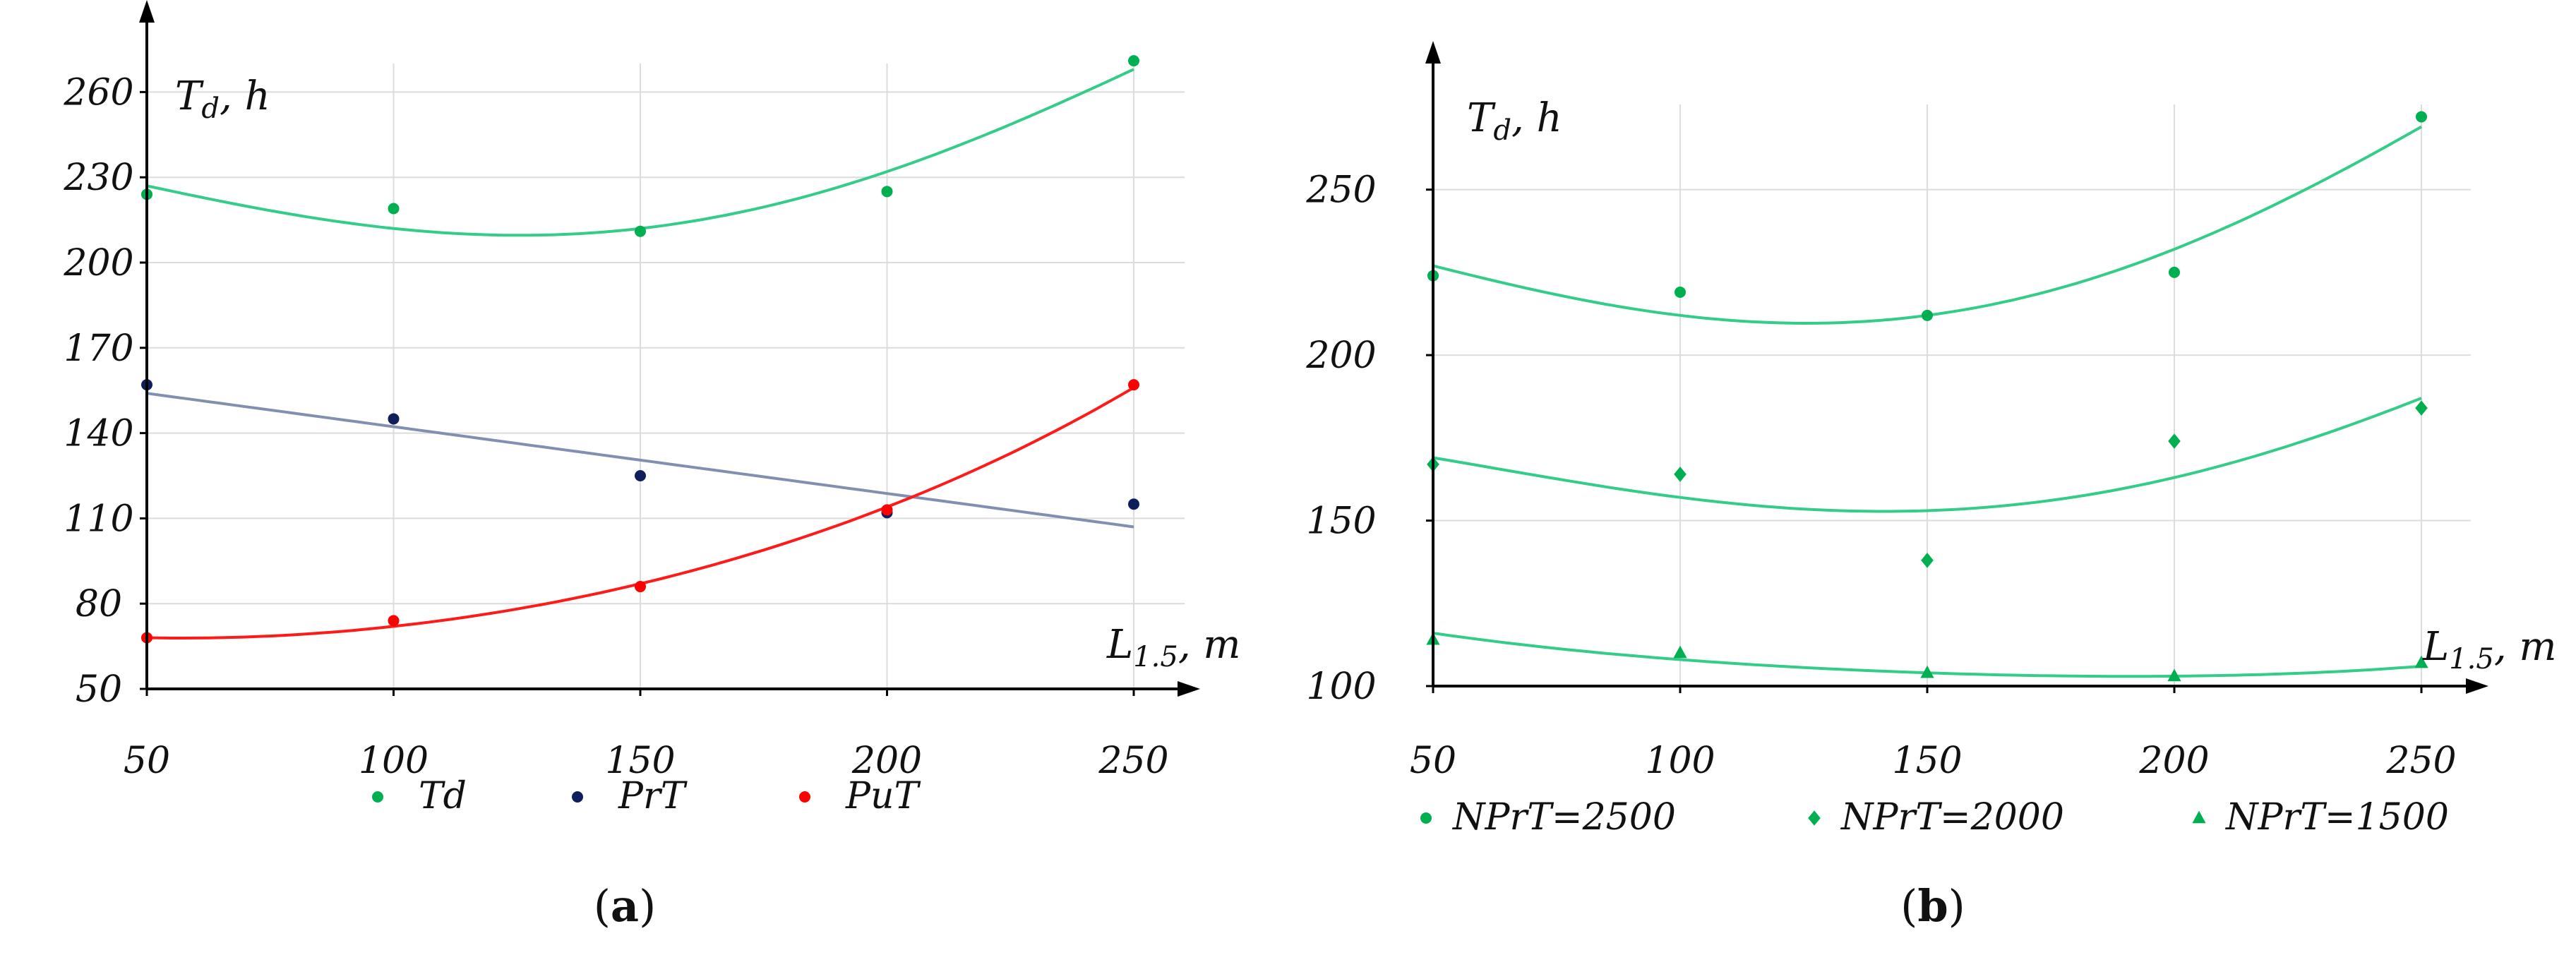 The height and width of the screenshot is (979, 2576). Describe the element at coordinates (577, 797) in the screenshot. I see `legend-marker-prt` at that location.